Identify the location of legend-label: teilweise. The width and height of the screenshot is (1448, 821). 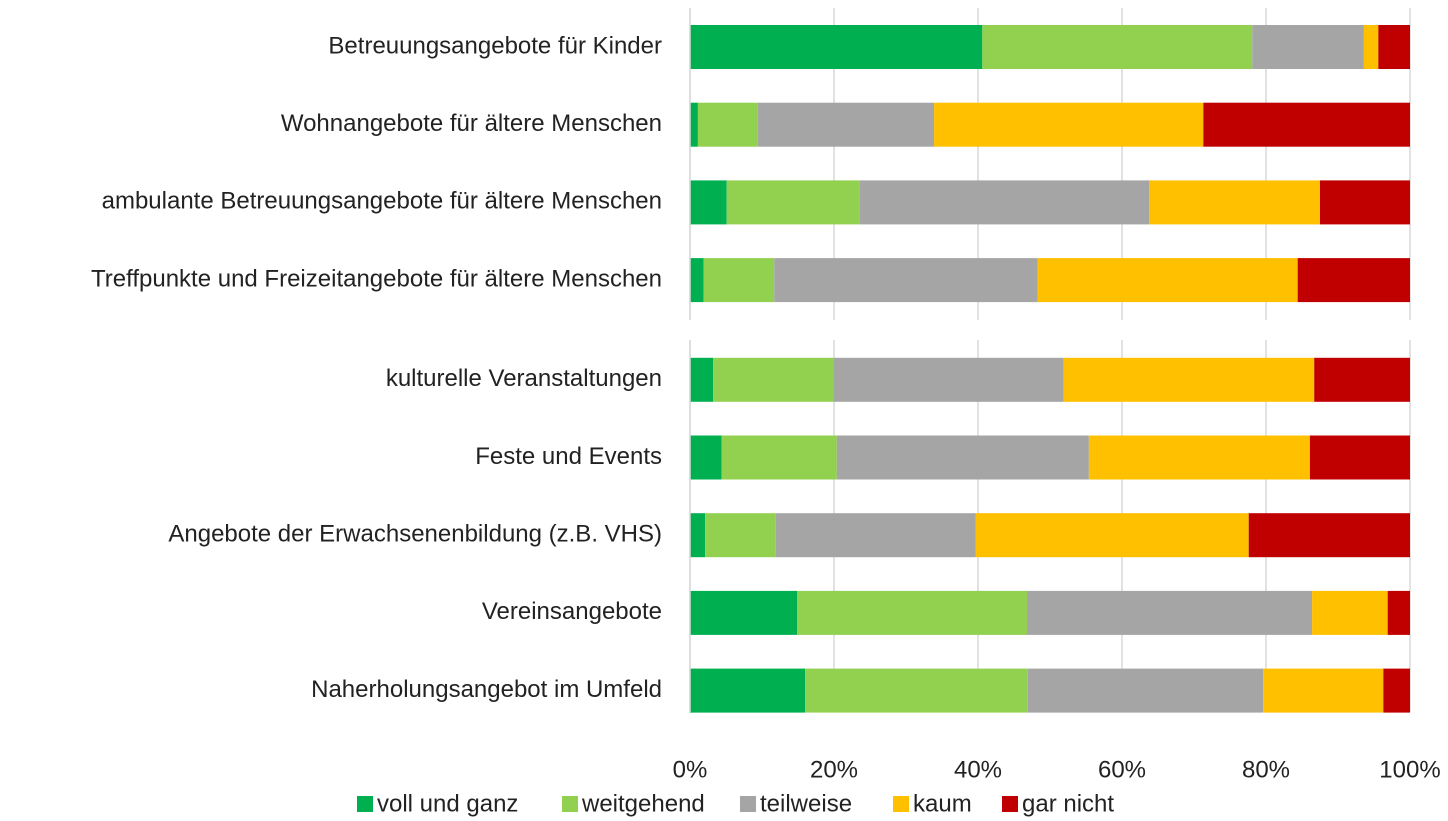
(806, 803).